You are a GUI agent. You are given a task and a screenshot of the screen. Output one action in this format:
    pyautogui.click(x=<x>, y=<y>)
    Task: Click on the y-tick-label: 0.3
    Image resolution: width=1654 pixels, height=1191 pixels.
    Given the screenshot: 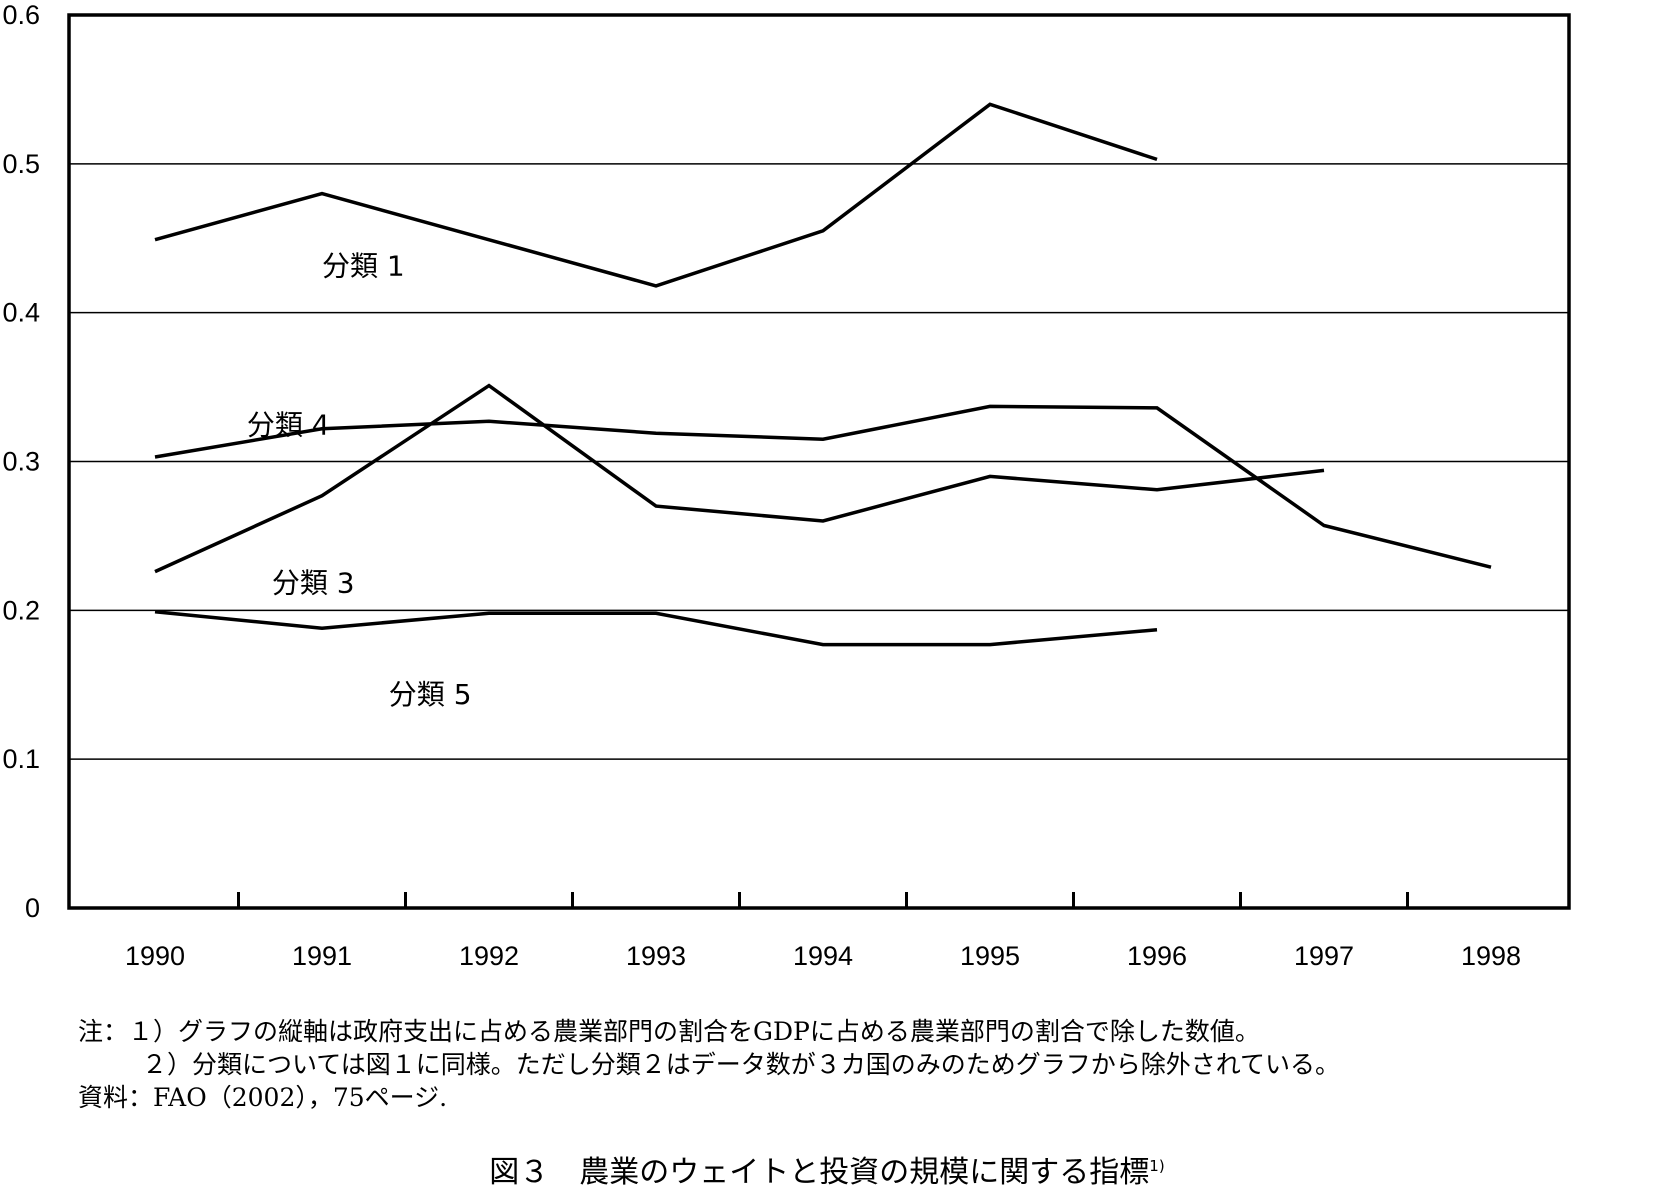 What is the action you would take?
    pyautogui.click(x=21, y=462)
    